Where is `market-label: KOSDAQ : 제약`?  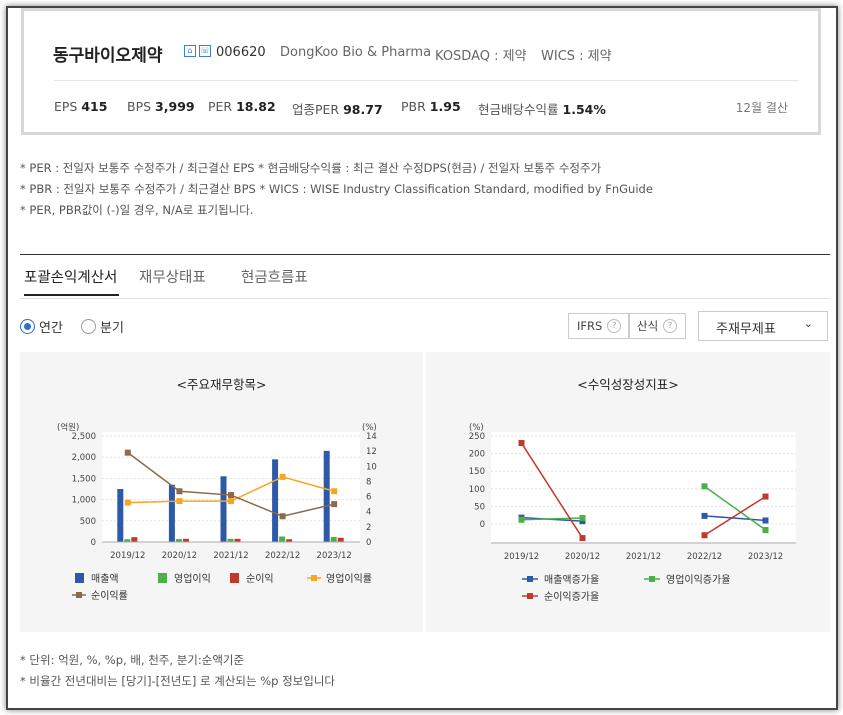 market-label: KOSDAQ : 제약 is located at coordinates (481, 56).